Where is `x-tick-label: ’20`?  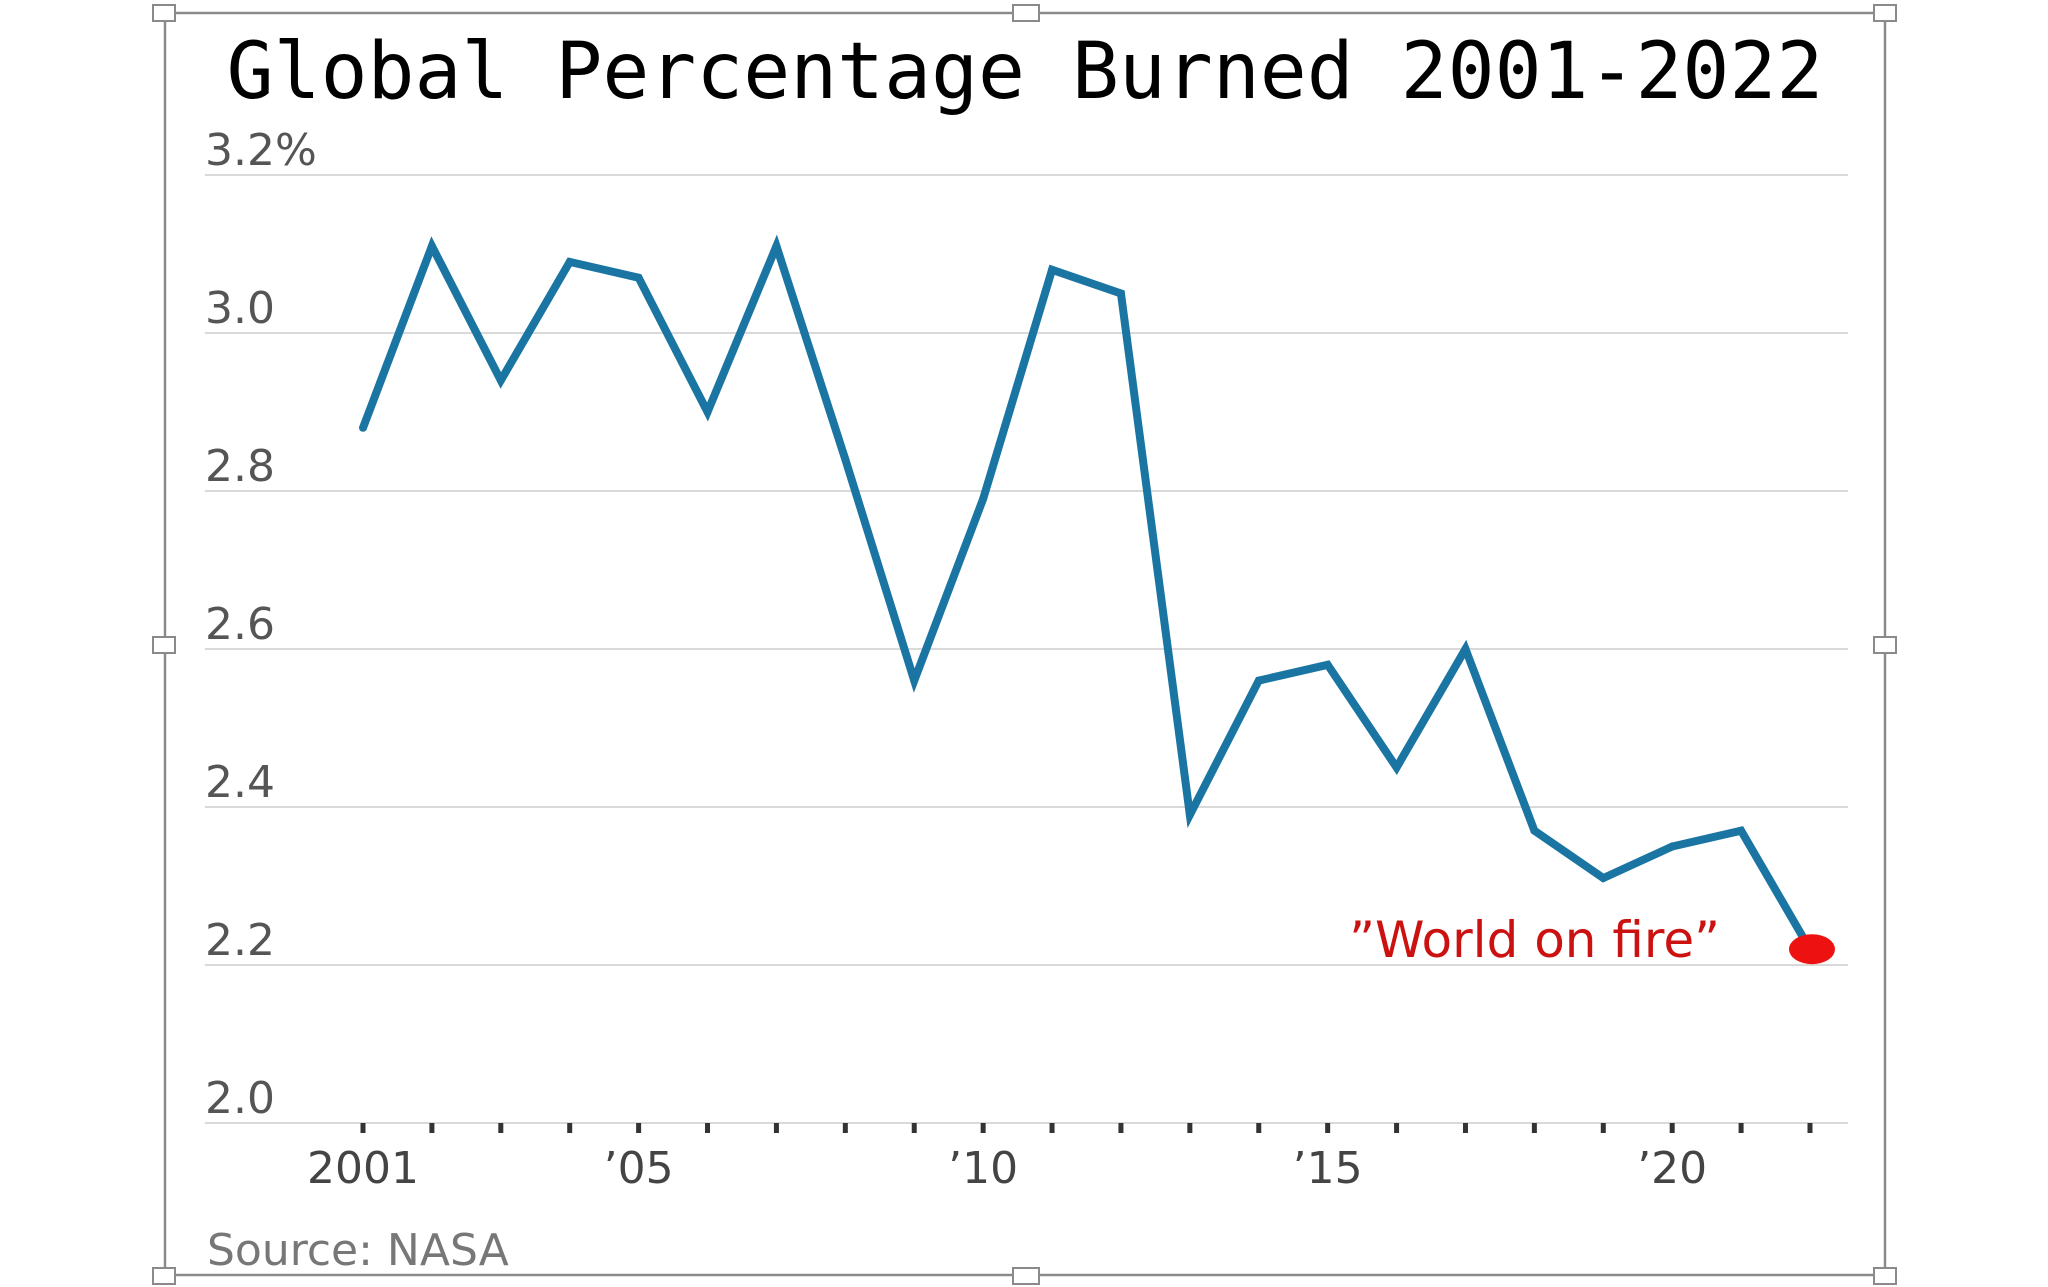
x-tick-label: ’20 is located at coordinates (1672, 1168).